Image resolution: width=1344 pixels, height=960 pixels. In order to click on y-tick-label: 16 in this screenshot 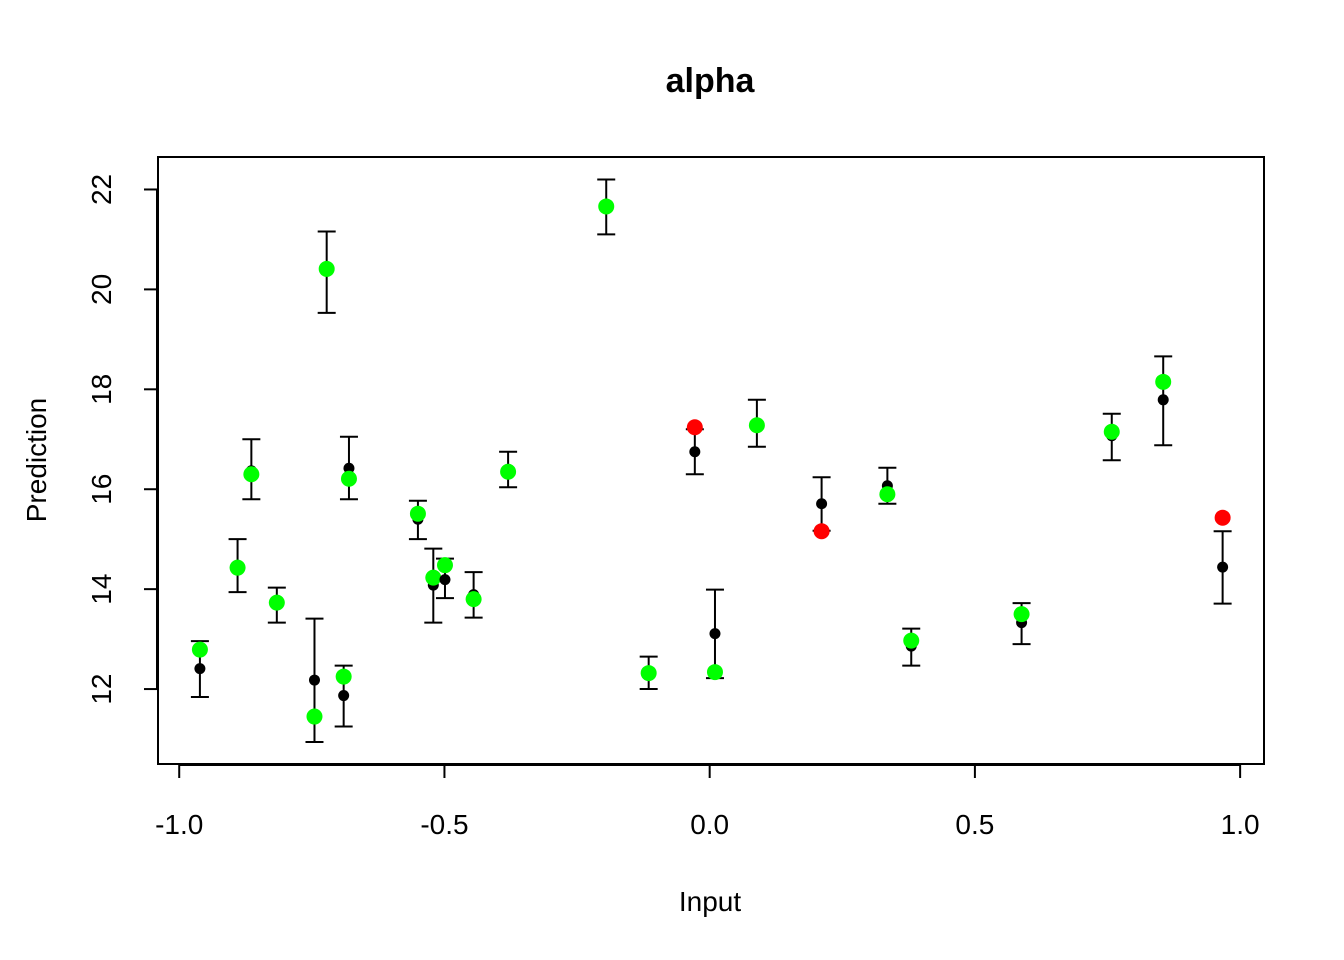, I will do `click(101, 489)`.